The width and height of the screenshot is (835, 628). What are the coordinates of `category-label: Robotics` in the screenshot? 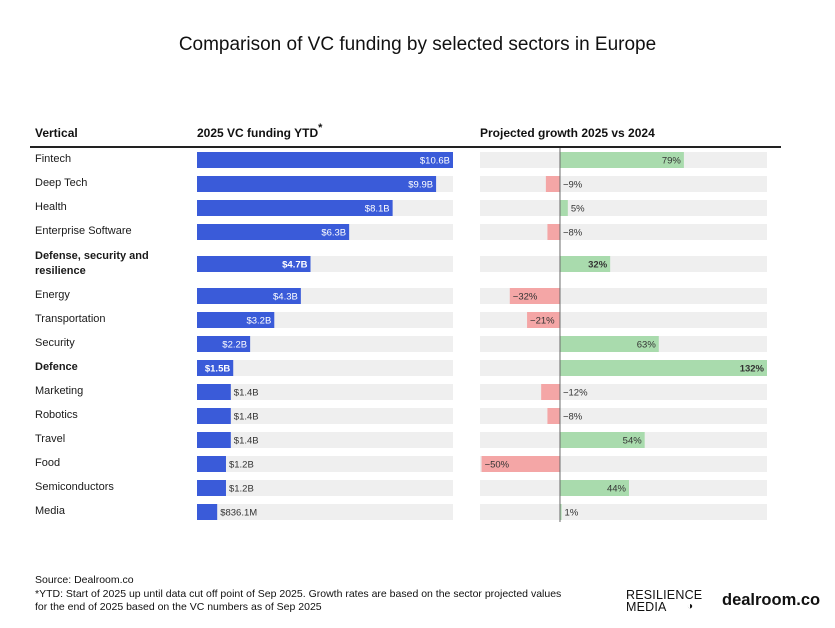 It's located at (56, 415).